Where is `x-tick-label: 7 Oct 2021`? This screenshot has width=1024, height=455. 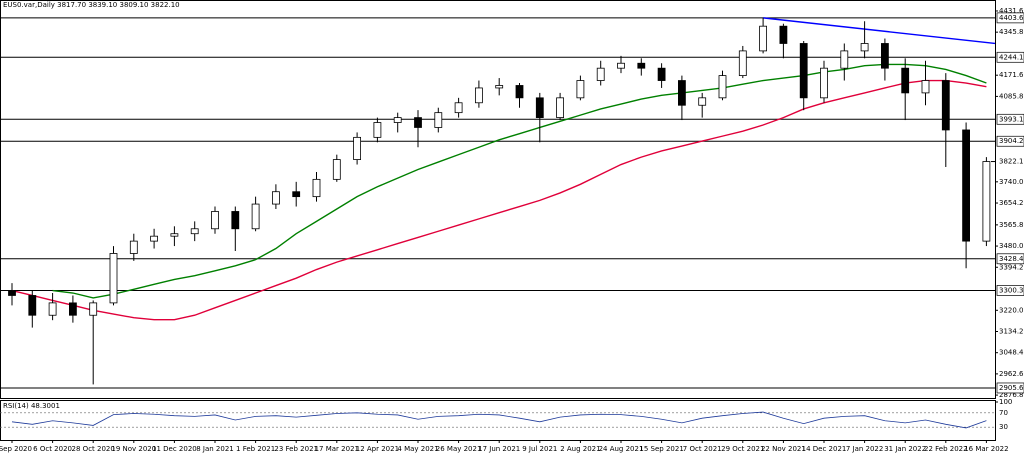
x-tick-label: 7 Oct 2021 is located at coordinates (702, 449).